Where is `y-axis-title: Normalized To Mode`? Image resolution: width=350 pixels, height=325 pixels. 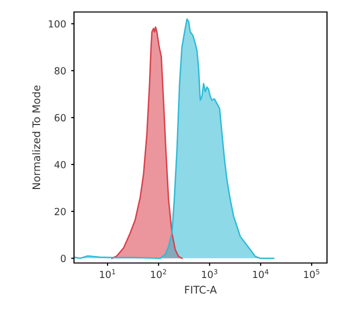 y-axis-title: Normalized To Mode is located at coordinates (36, 137).